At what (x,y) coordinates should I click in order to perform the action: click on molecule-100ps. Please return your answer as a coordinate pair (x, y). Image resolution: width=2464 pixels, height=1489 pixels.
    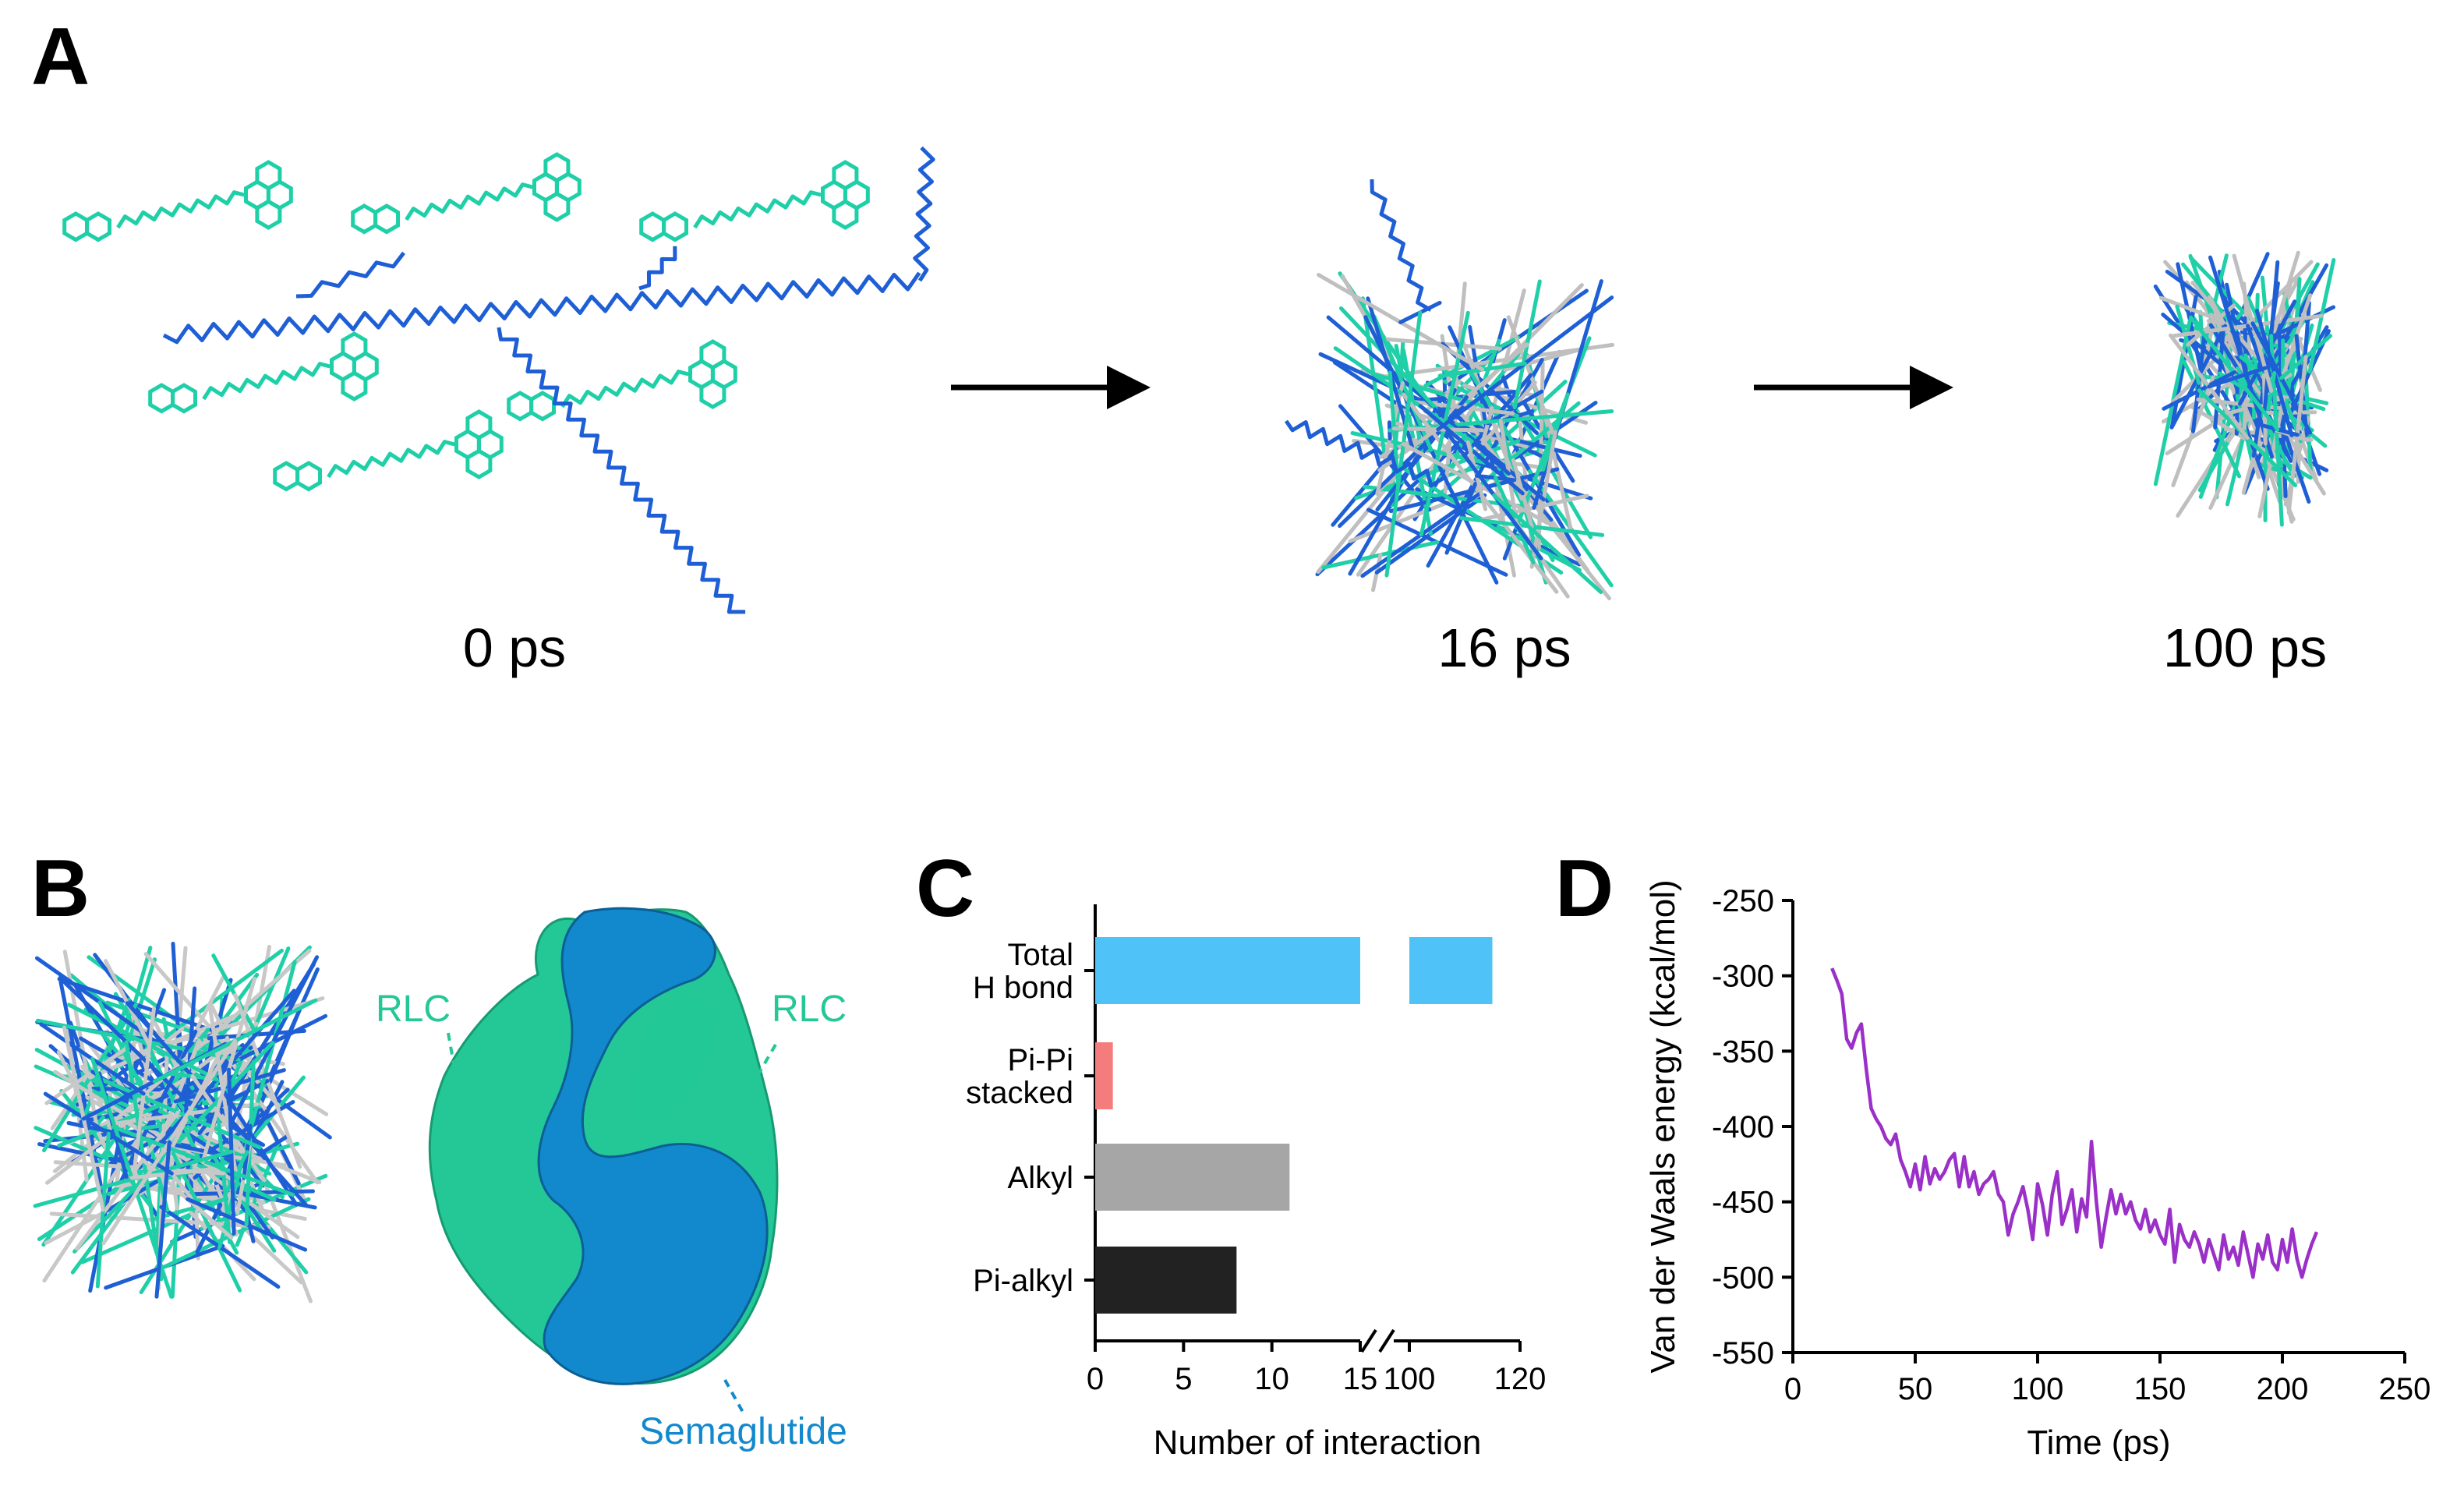
    Looking at the image, I should click on (2244, 388).